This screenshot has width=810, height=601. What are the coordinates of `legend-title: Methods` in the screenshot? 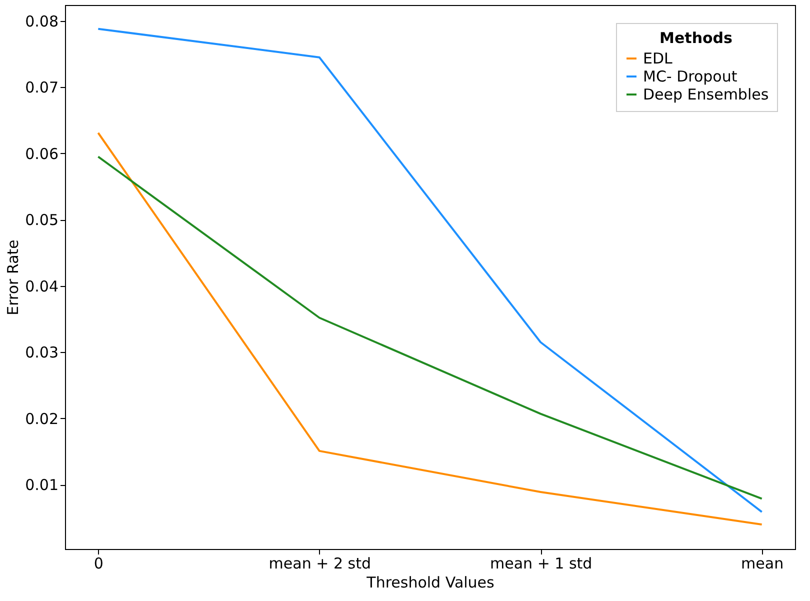 It's located at (696, 38).